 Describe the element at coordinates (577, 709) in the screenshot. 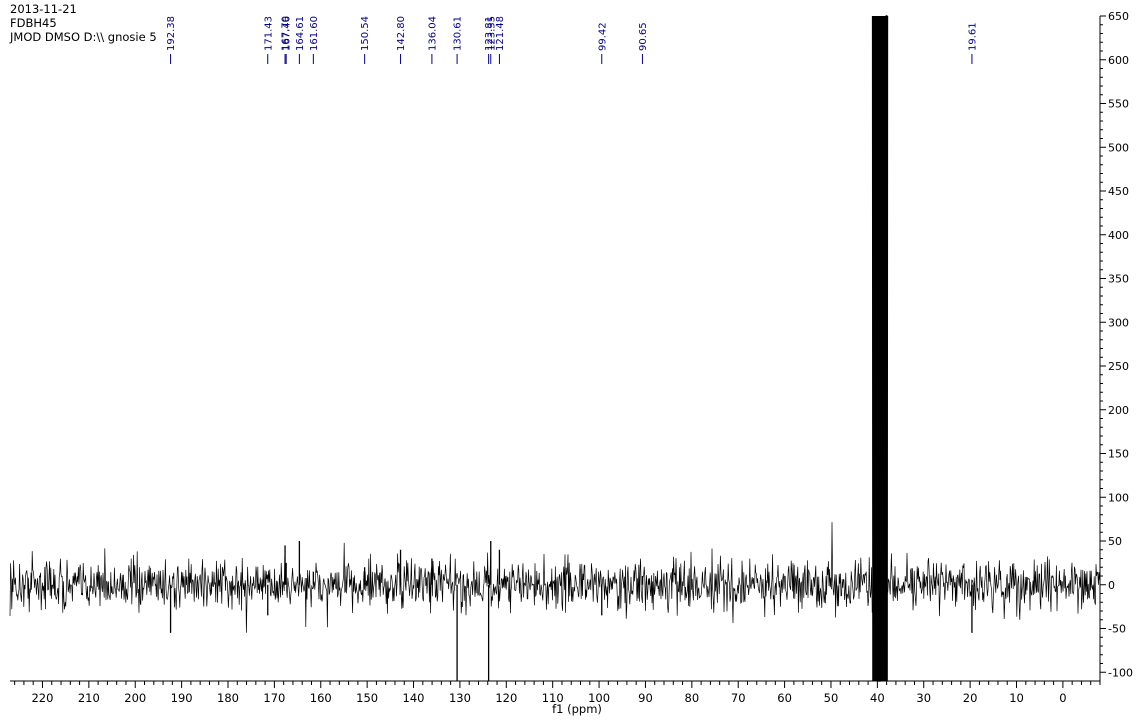

I see `x-axis-label: f1 (ppm)` at that location.